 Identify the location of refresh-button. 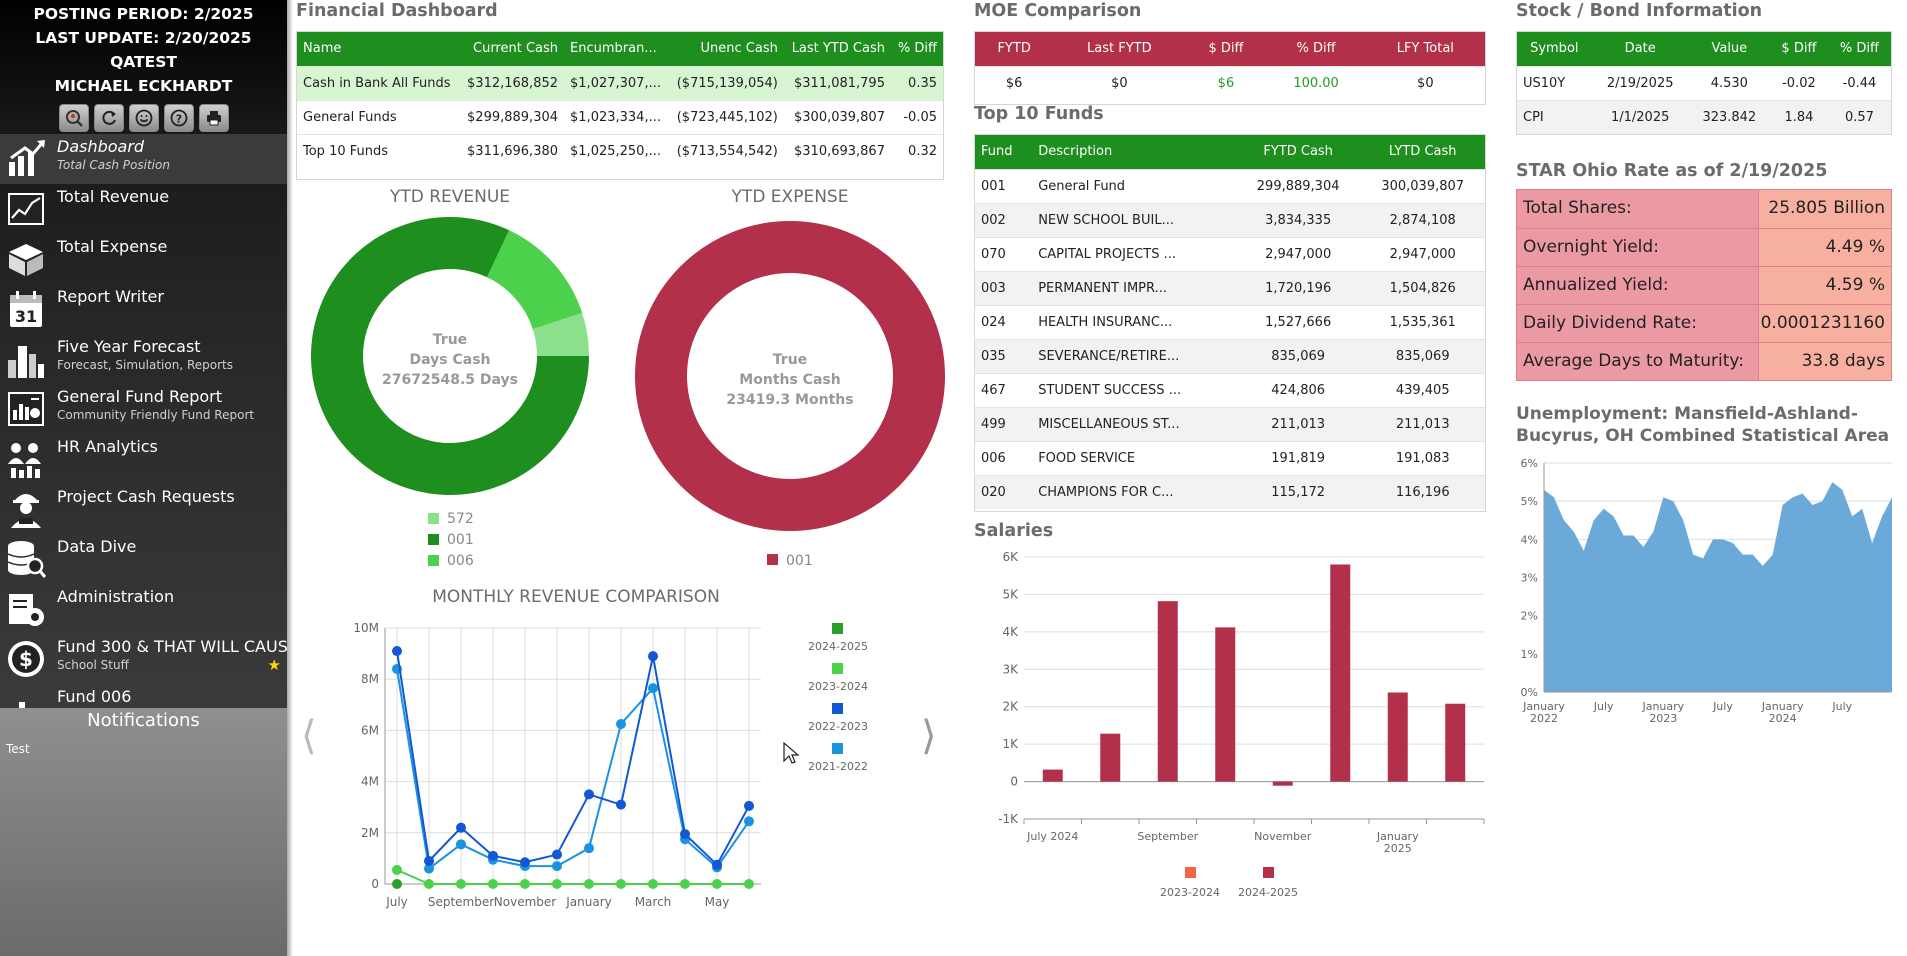
(108, 118).